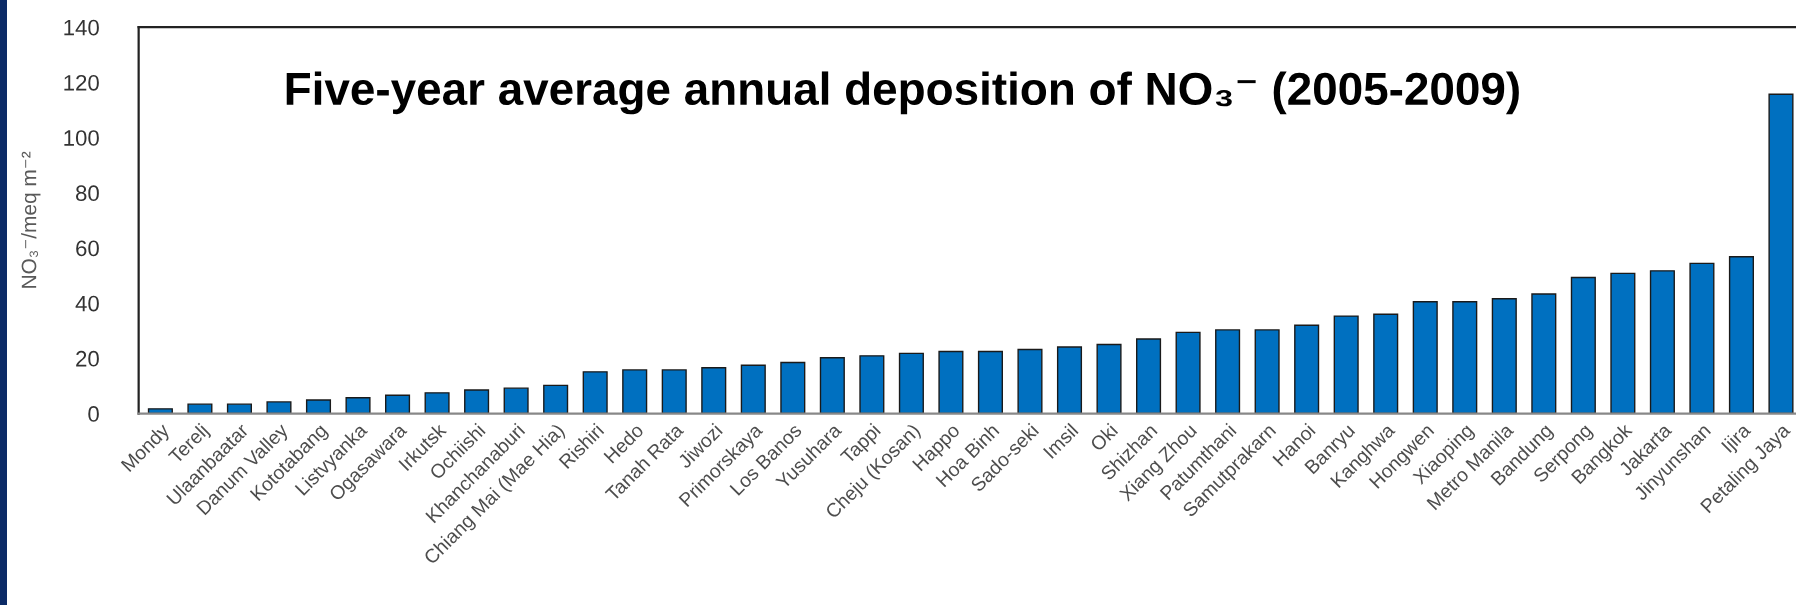 The height and width of the screenshot is (605, 1796). Describe the element at coordinates (93, 414) in the screenshot. I see `y-tick-label: 0` at that location.